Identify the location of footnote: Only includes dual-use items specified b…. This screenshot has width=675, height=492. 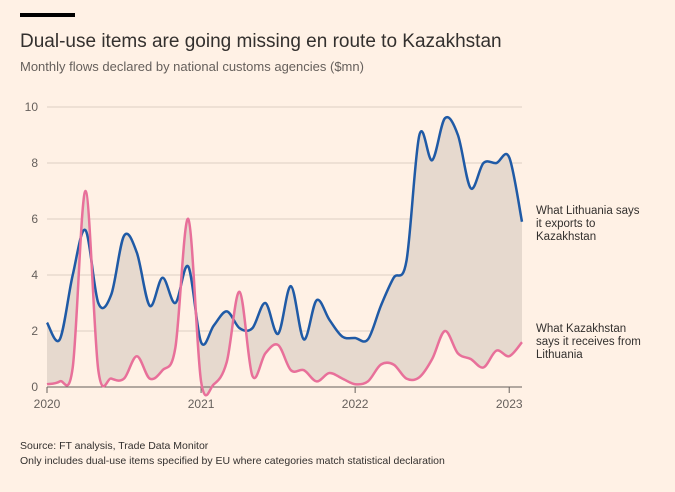
(232, 461).